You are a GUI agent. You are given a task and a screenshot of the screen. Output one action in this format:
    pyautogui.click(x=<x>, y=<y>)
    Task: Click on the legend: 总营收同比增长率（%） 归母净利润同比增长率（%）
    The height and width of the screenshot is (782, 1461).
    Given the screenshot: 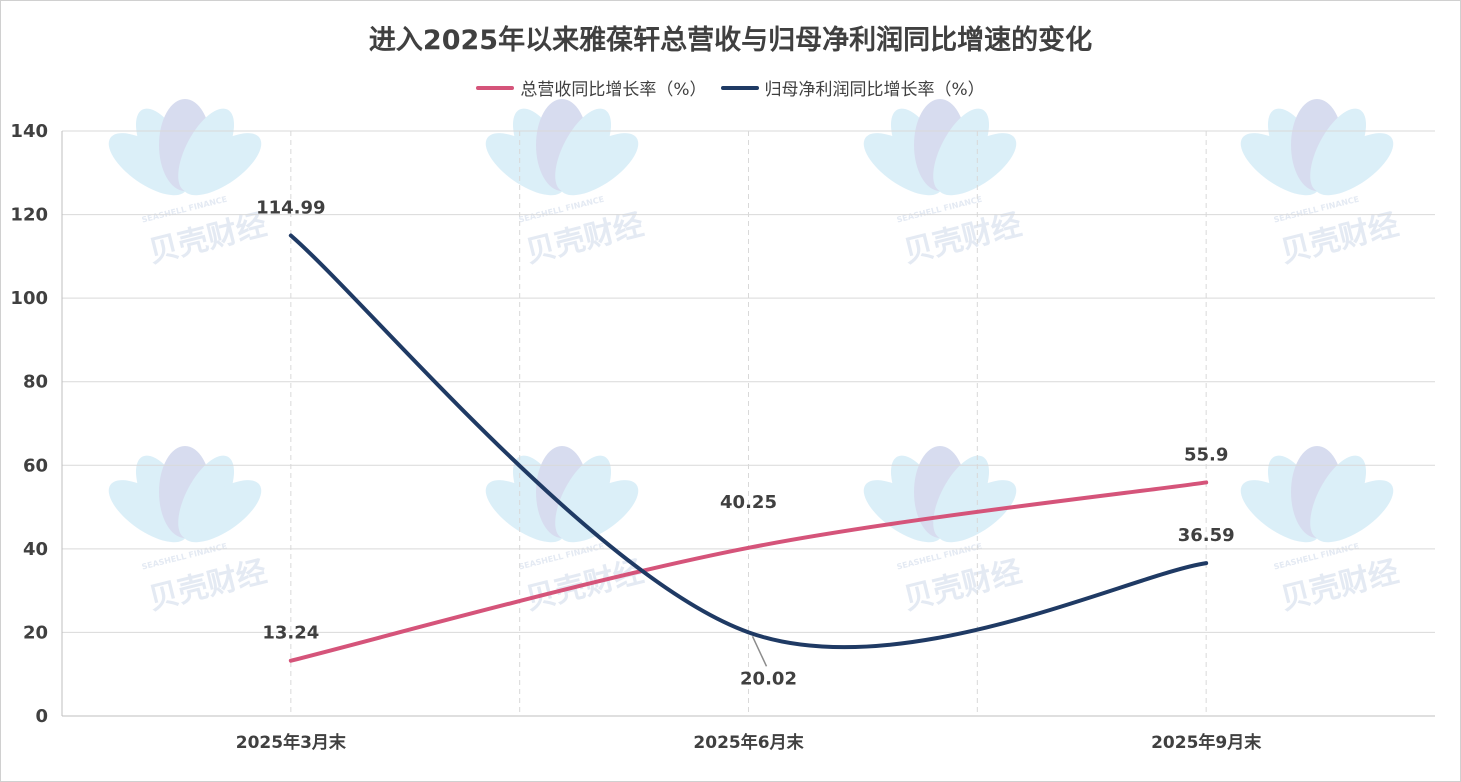 What is the action you would take?
    pyautogui.click(x=730, y=87)
    